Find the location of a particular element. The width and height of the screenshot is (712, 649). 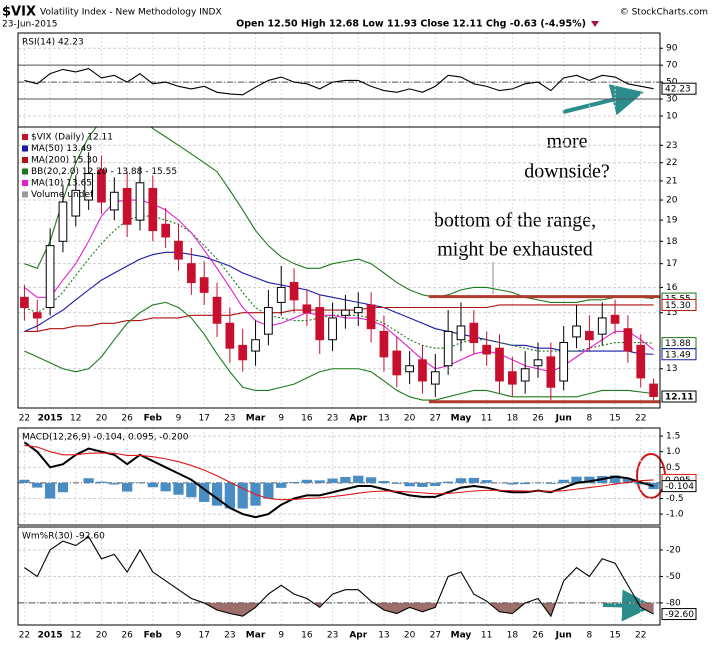

y-tick-label: 1.0 is located at coordinates (673, 452).